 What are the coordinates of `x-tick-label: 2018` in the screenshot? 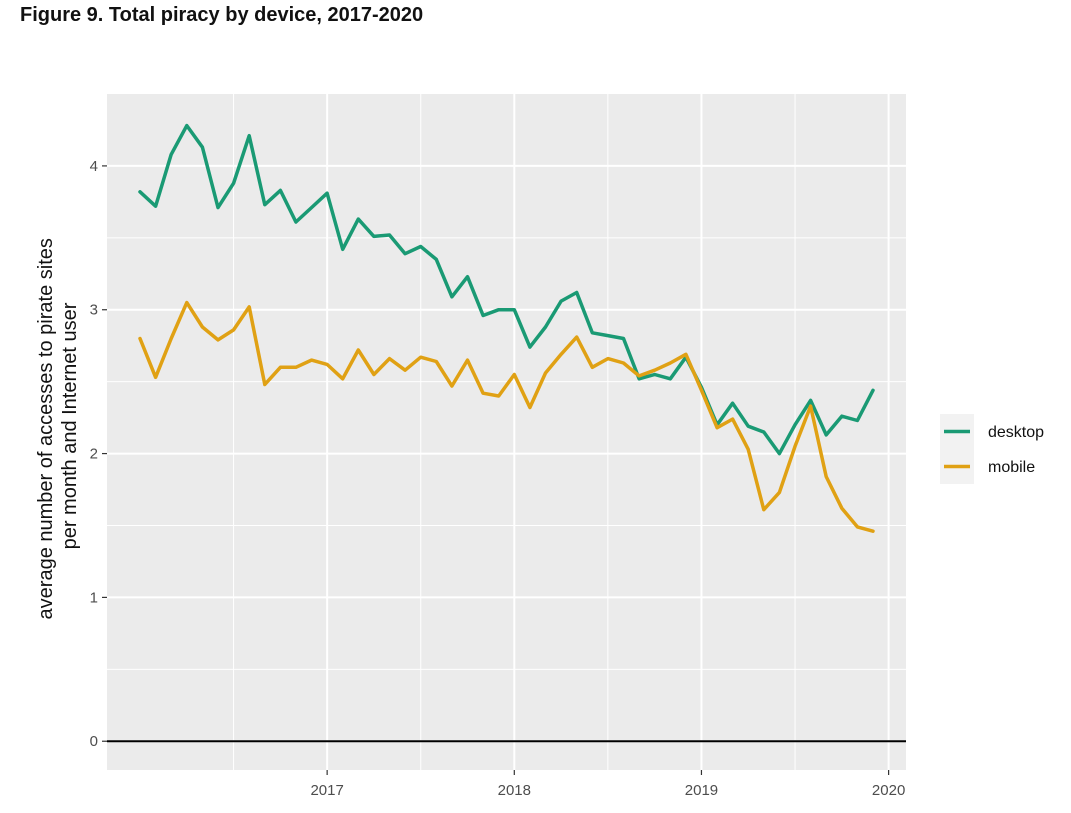 It's located at (514, 790).